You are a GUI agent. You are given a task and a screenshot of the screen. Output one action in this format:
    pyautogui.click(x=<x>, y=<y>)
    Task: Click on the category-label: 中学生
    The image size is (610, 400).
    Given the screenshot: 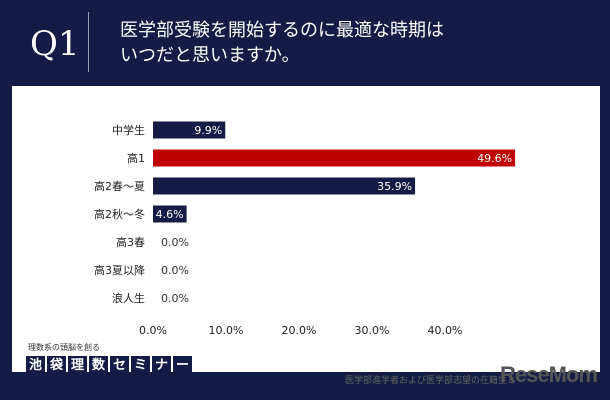 What is the action you would take?
    pyautogui.click(x=128, y=130)
    